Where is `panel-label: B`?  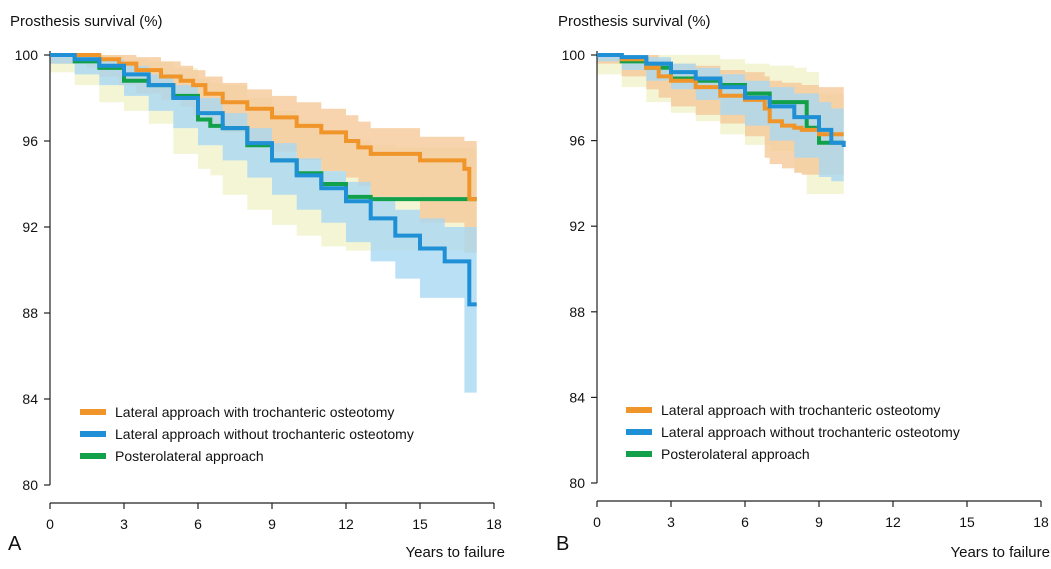 panel-label: B is located at coordinates (562, 544).